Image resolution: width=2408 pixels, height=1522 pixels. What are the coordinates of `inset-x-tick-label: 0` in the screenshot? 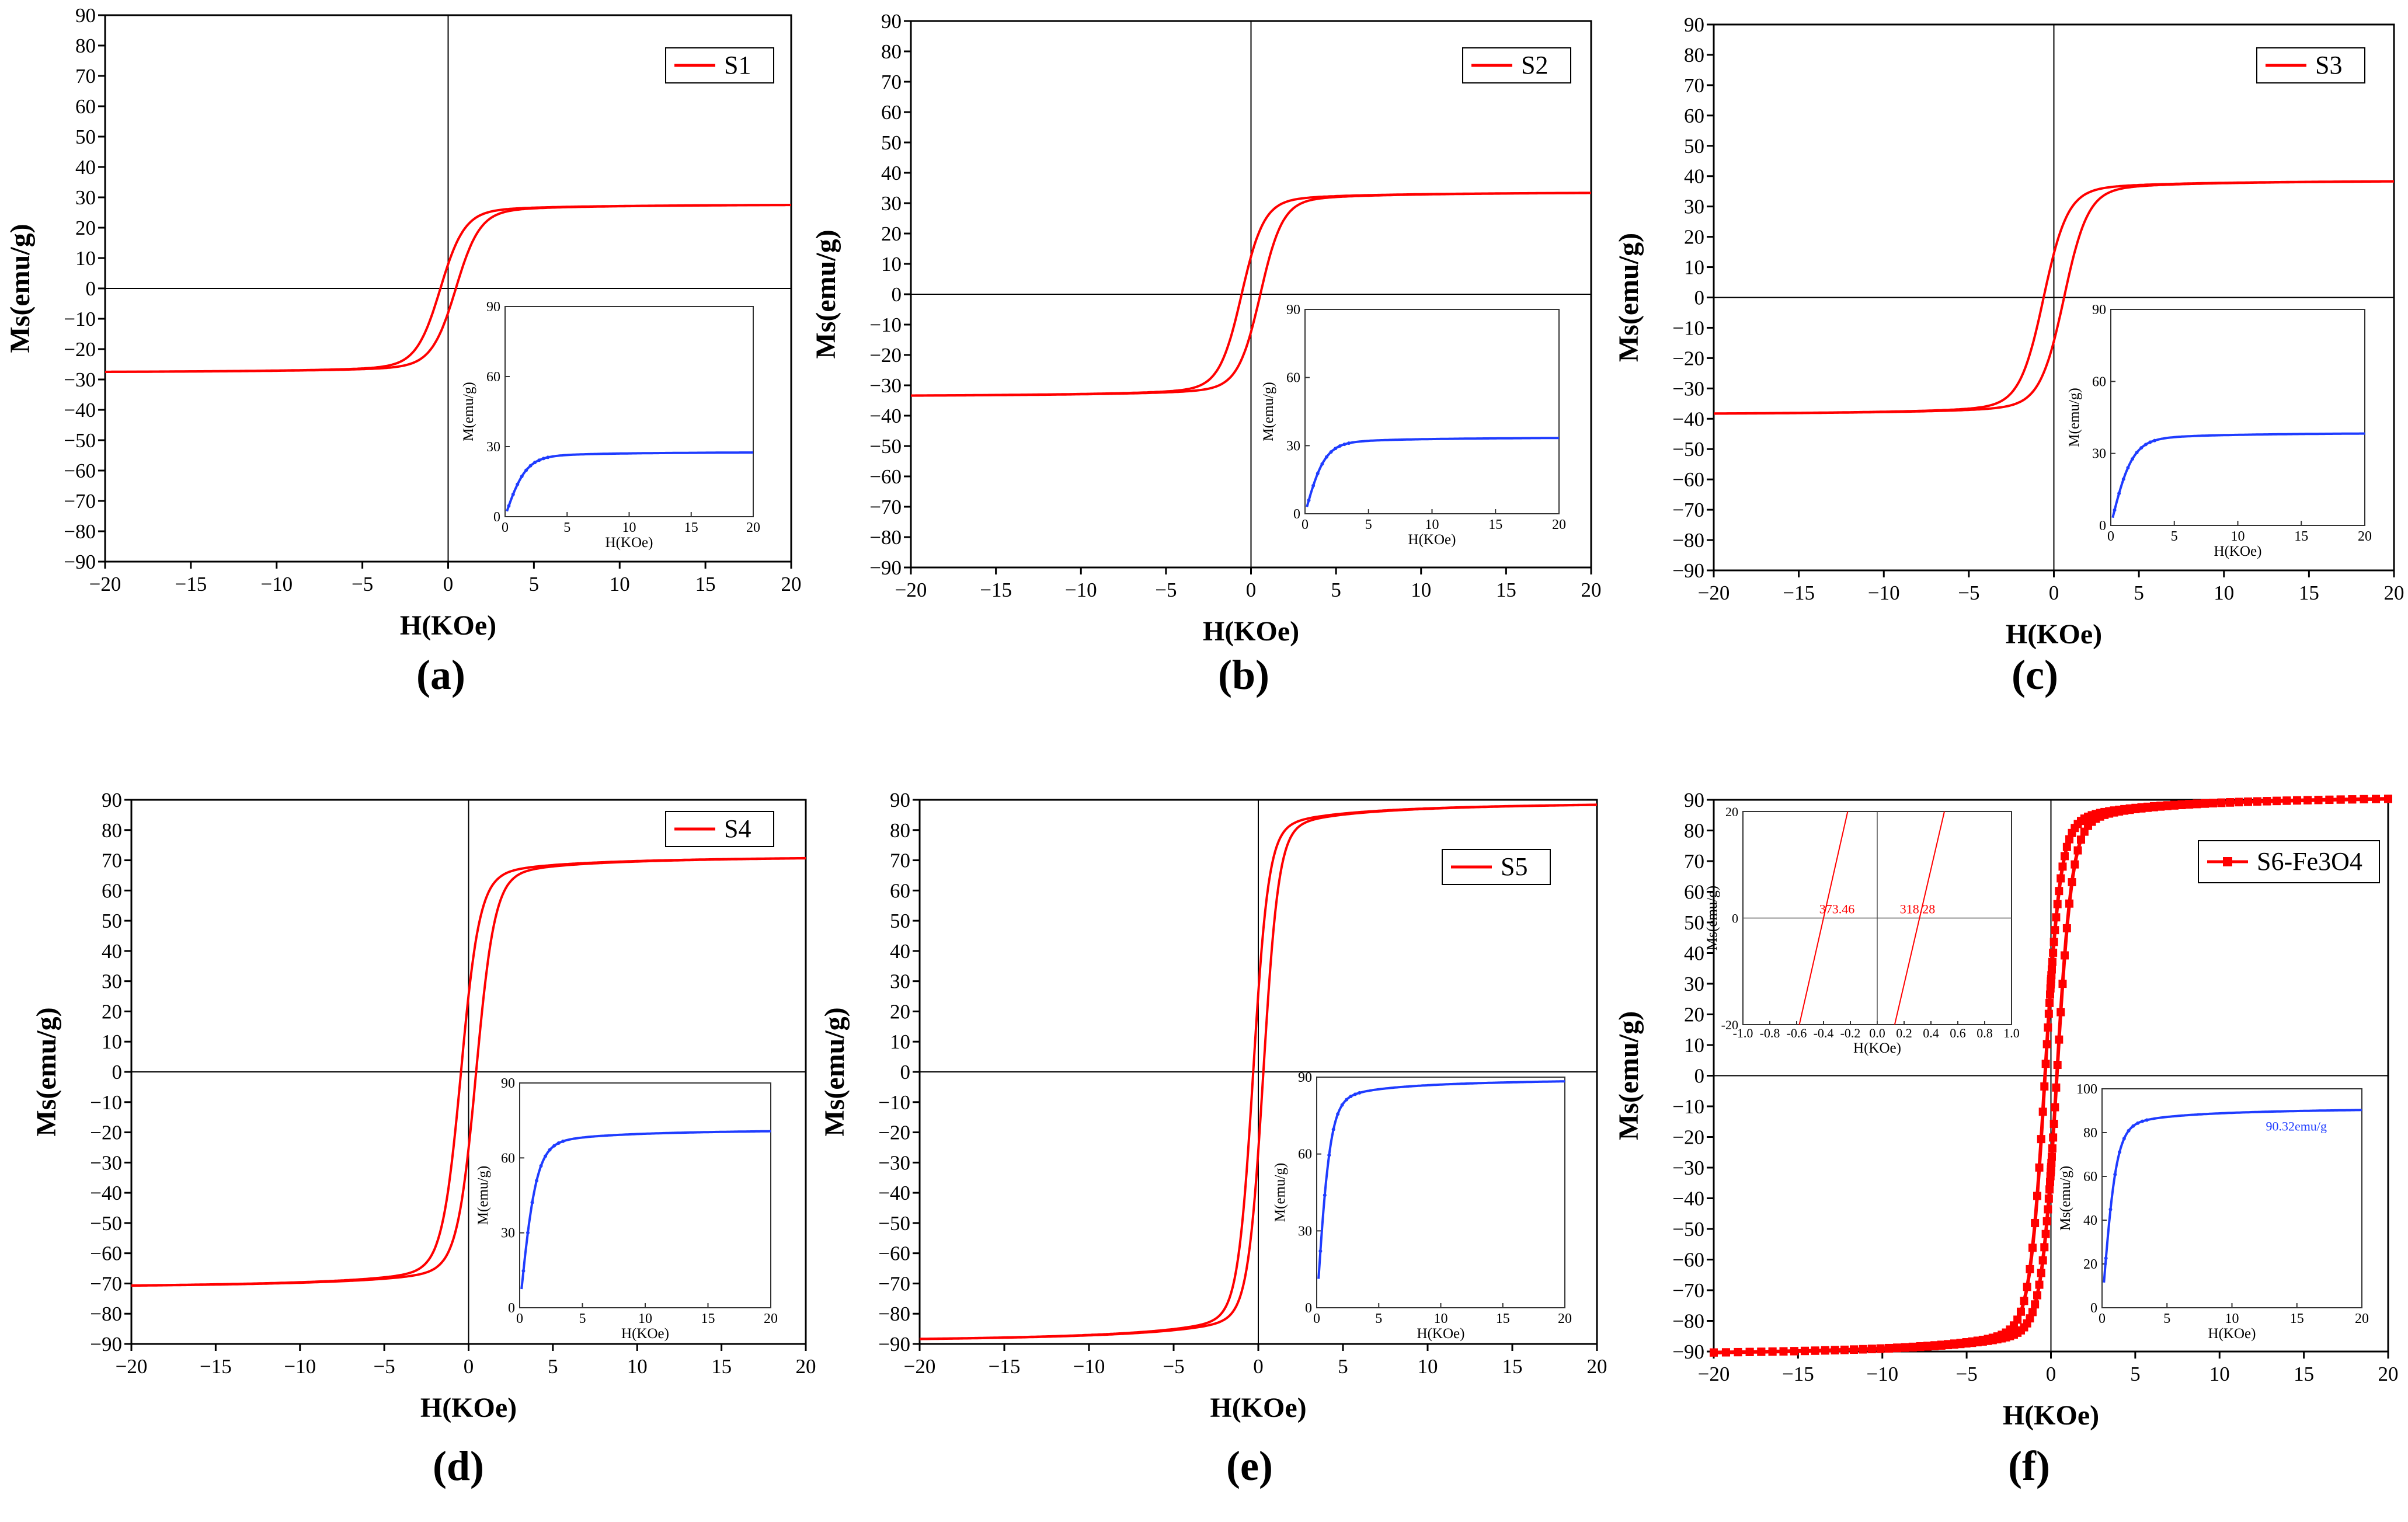 It's located at (1305, 524).